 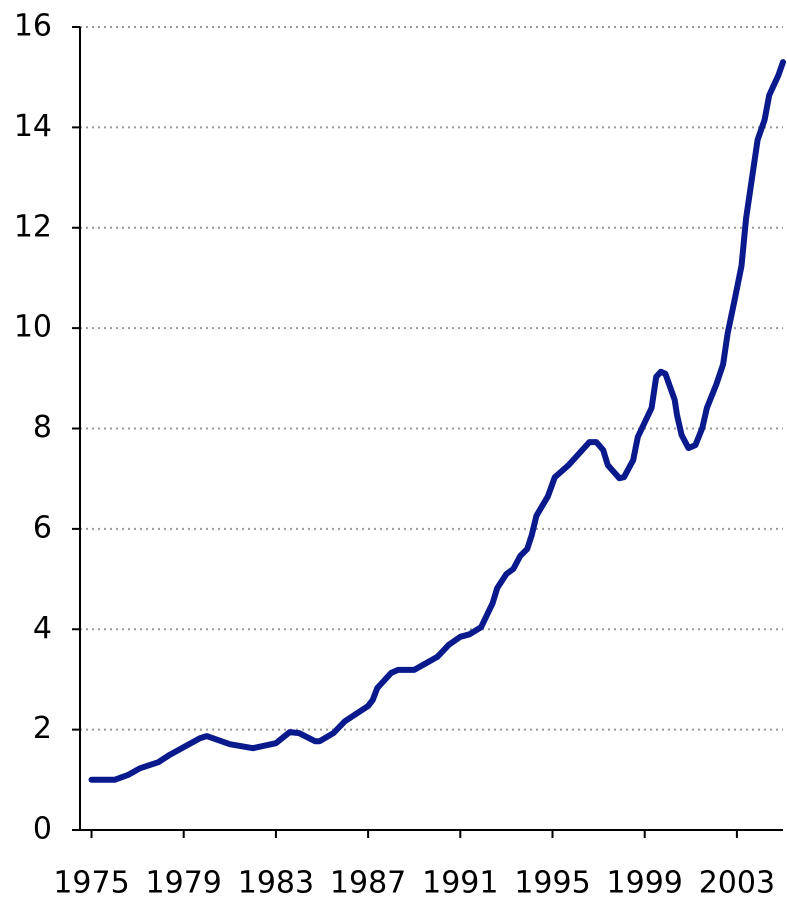 What do you see at coordinates (552, 883) in the screenshot?
I see `x-tick-label: 1995` at bounding box center [552, 883].